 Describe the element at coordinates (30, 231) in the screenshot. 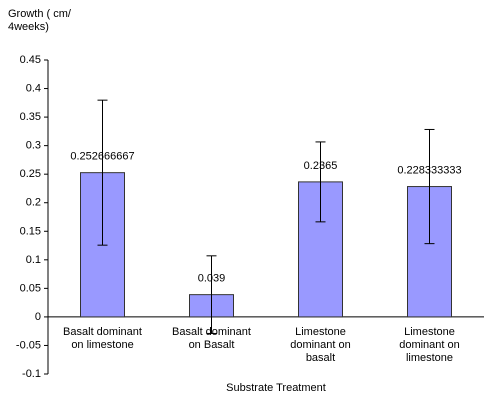

I see `y-tick-label: 0.15` at that location.